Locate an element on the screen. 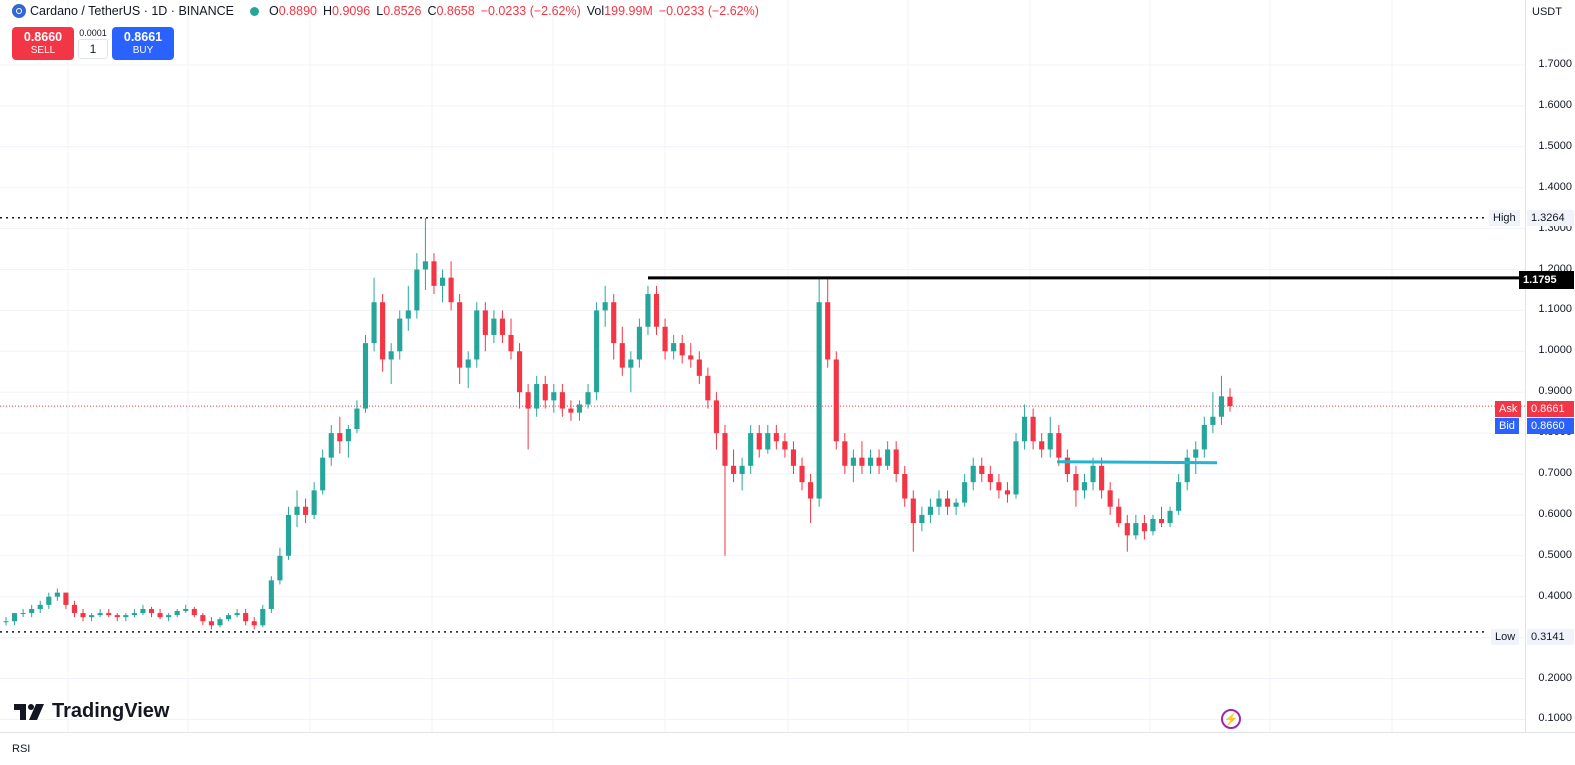 This screenshot has width=1575, height=765. close-label: C is located at coordinates (432, 11).